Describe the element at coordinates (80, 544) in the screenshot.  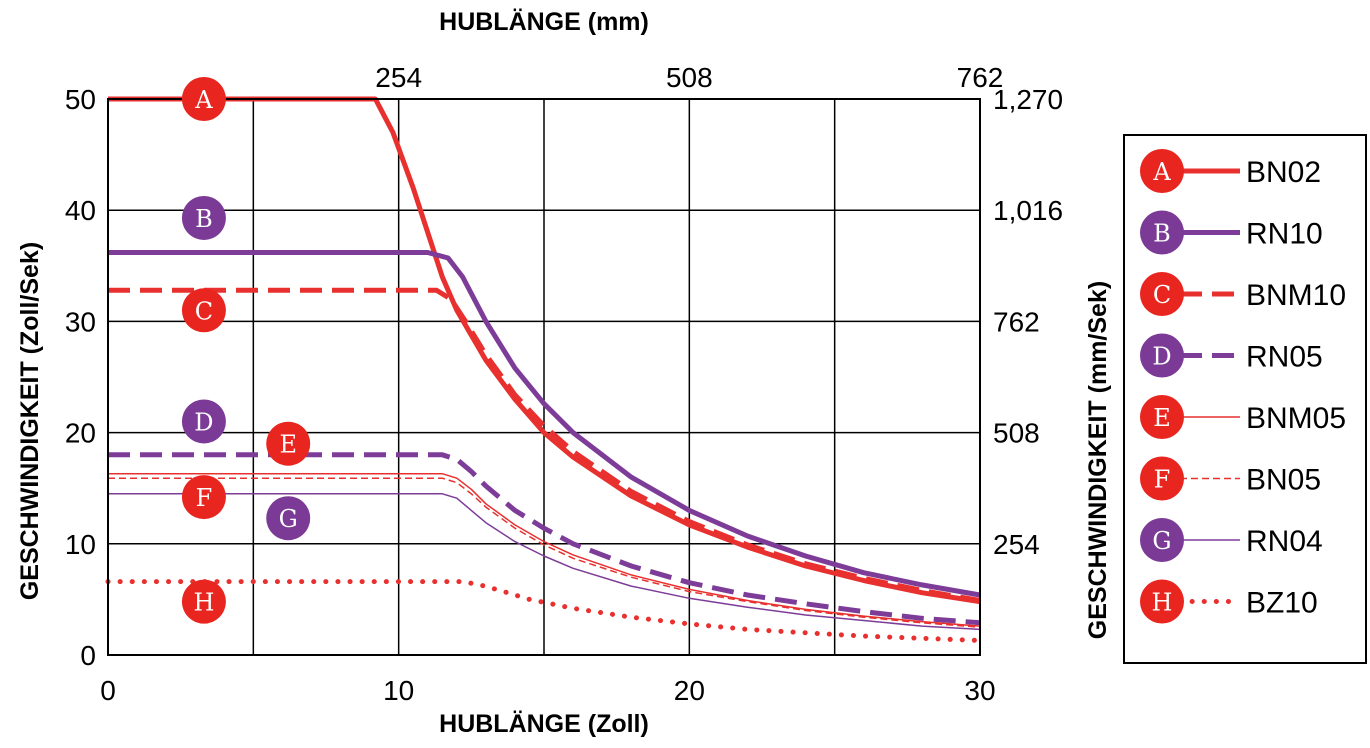
I see `y-tick-label: 10` at that location.